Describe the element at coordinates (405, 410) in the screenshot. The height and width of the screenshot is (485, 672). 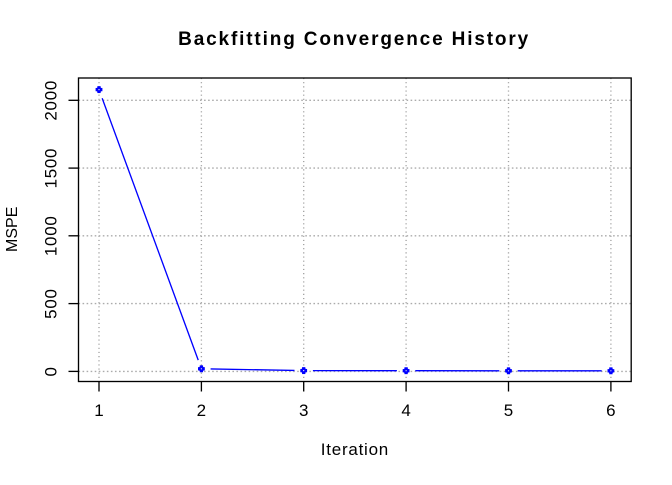
I see `svg-text: 4` at that location.